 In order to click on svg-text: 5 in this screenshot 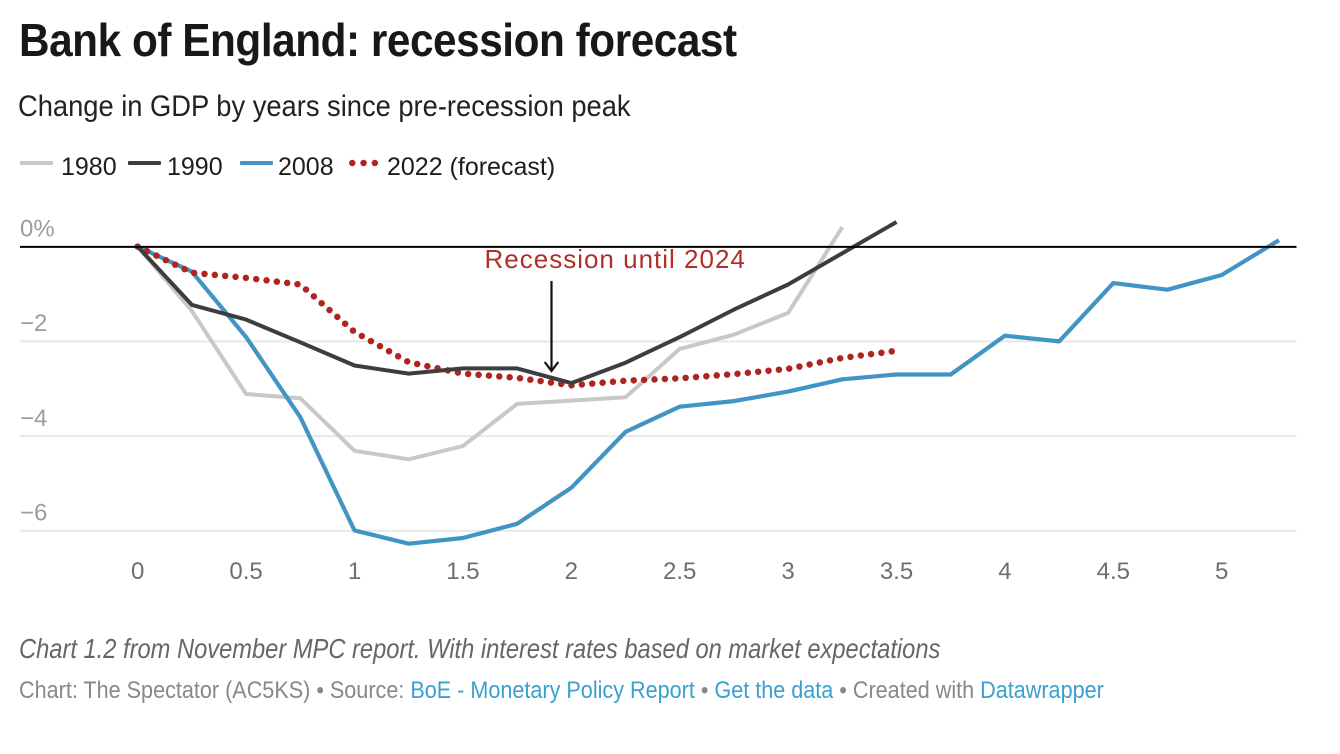, I will do `click(1221, 571)`.